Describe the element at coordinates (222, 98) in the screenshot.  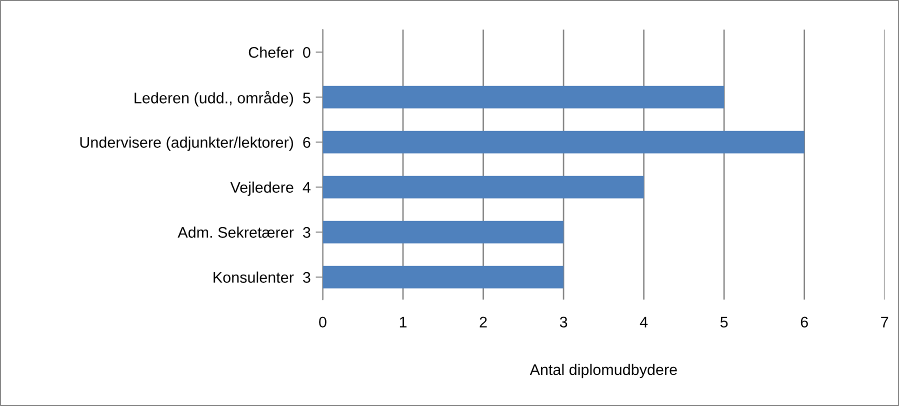
I see `y-tick-label: Lederen (udd., område) 5` at that location.